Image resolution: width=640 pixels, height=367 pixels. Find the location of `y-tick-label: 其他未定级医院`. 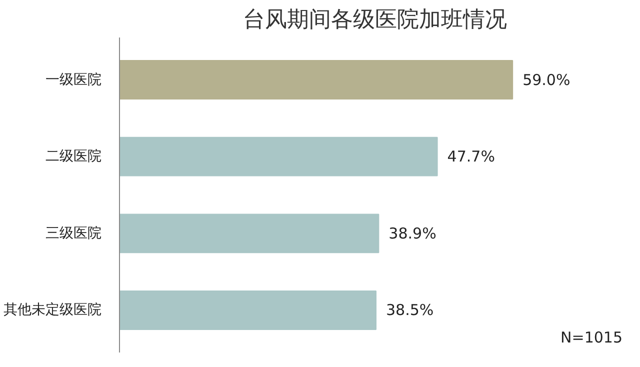

y-tick-label: 其他未定级医院 is located at coordinates (53, 310).